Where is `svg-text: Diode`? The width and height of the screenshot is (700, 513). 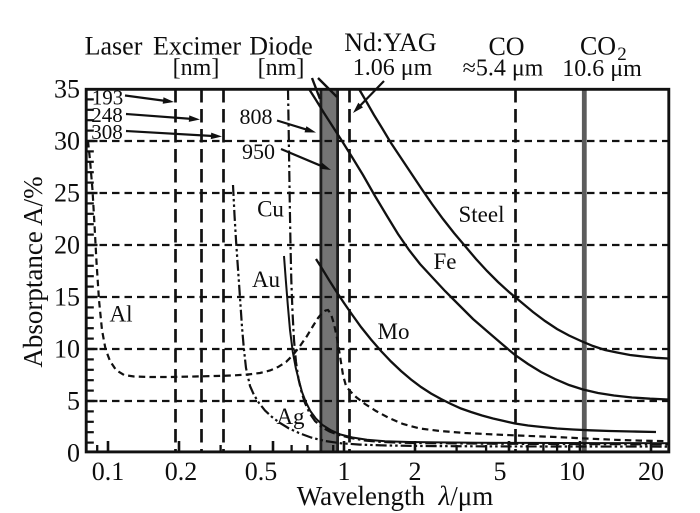
svg-text: Diode is located at coordinates (281, 46).